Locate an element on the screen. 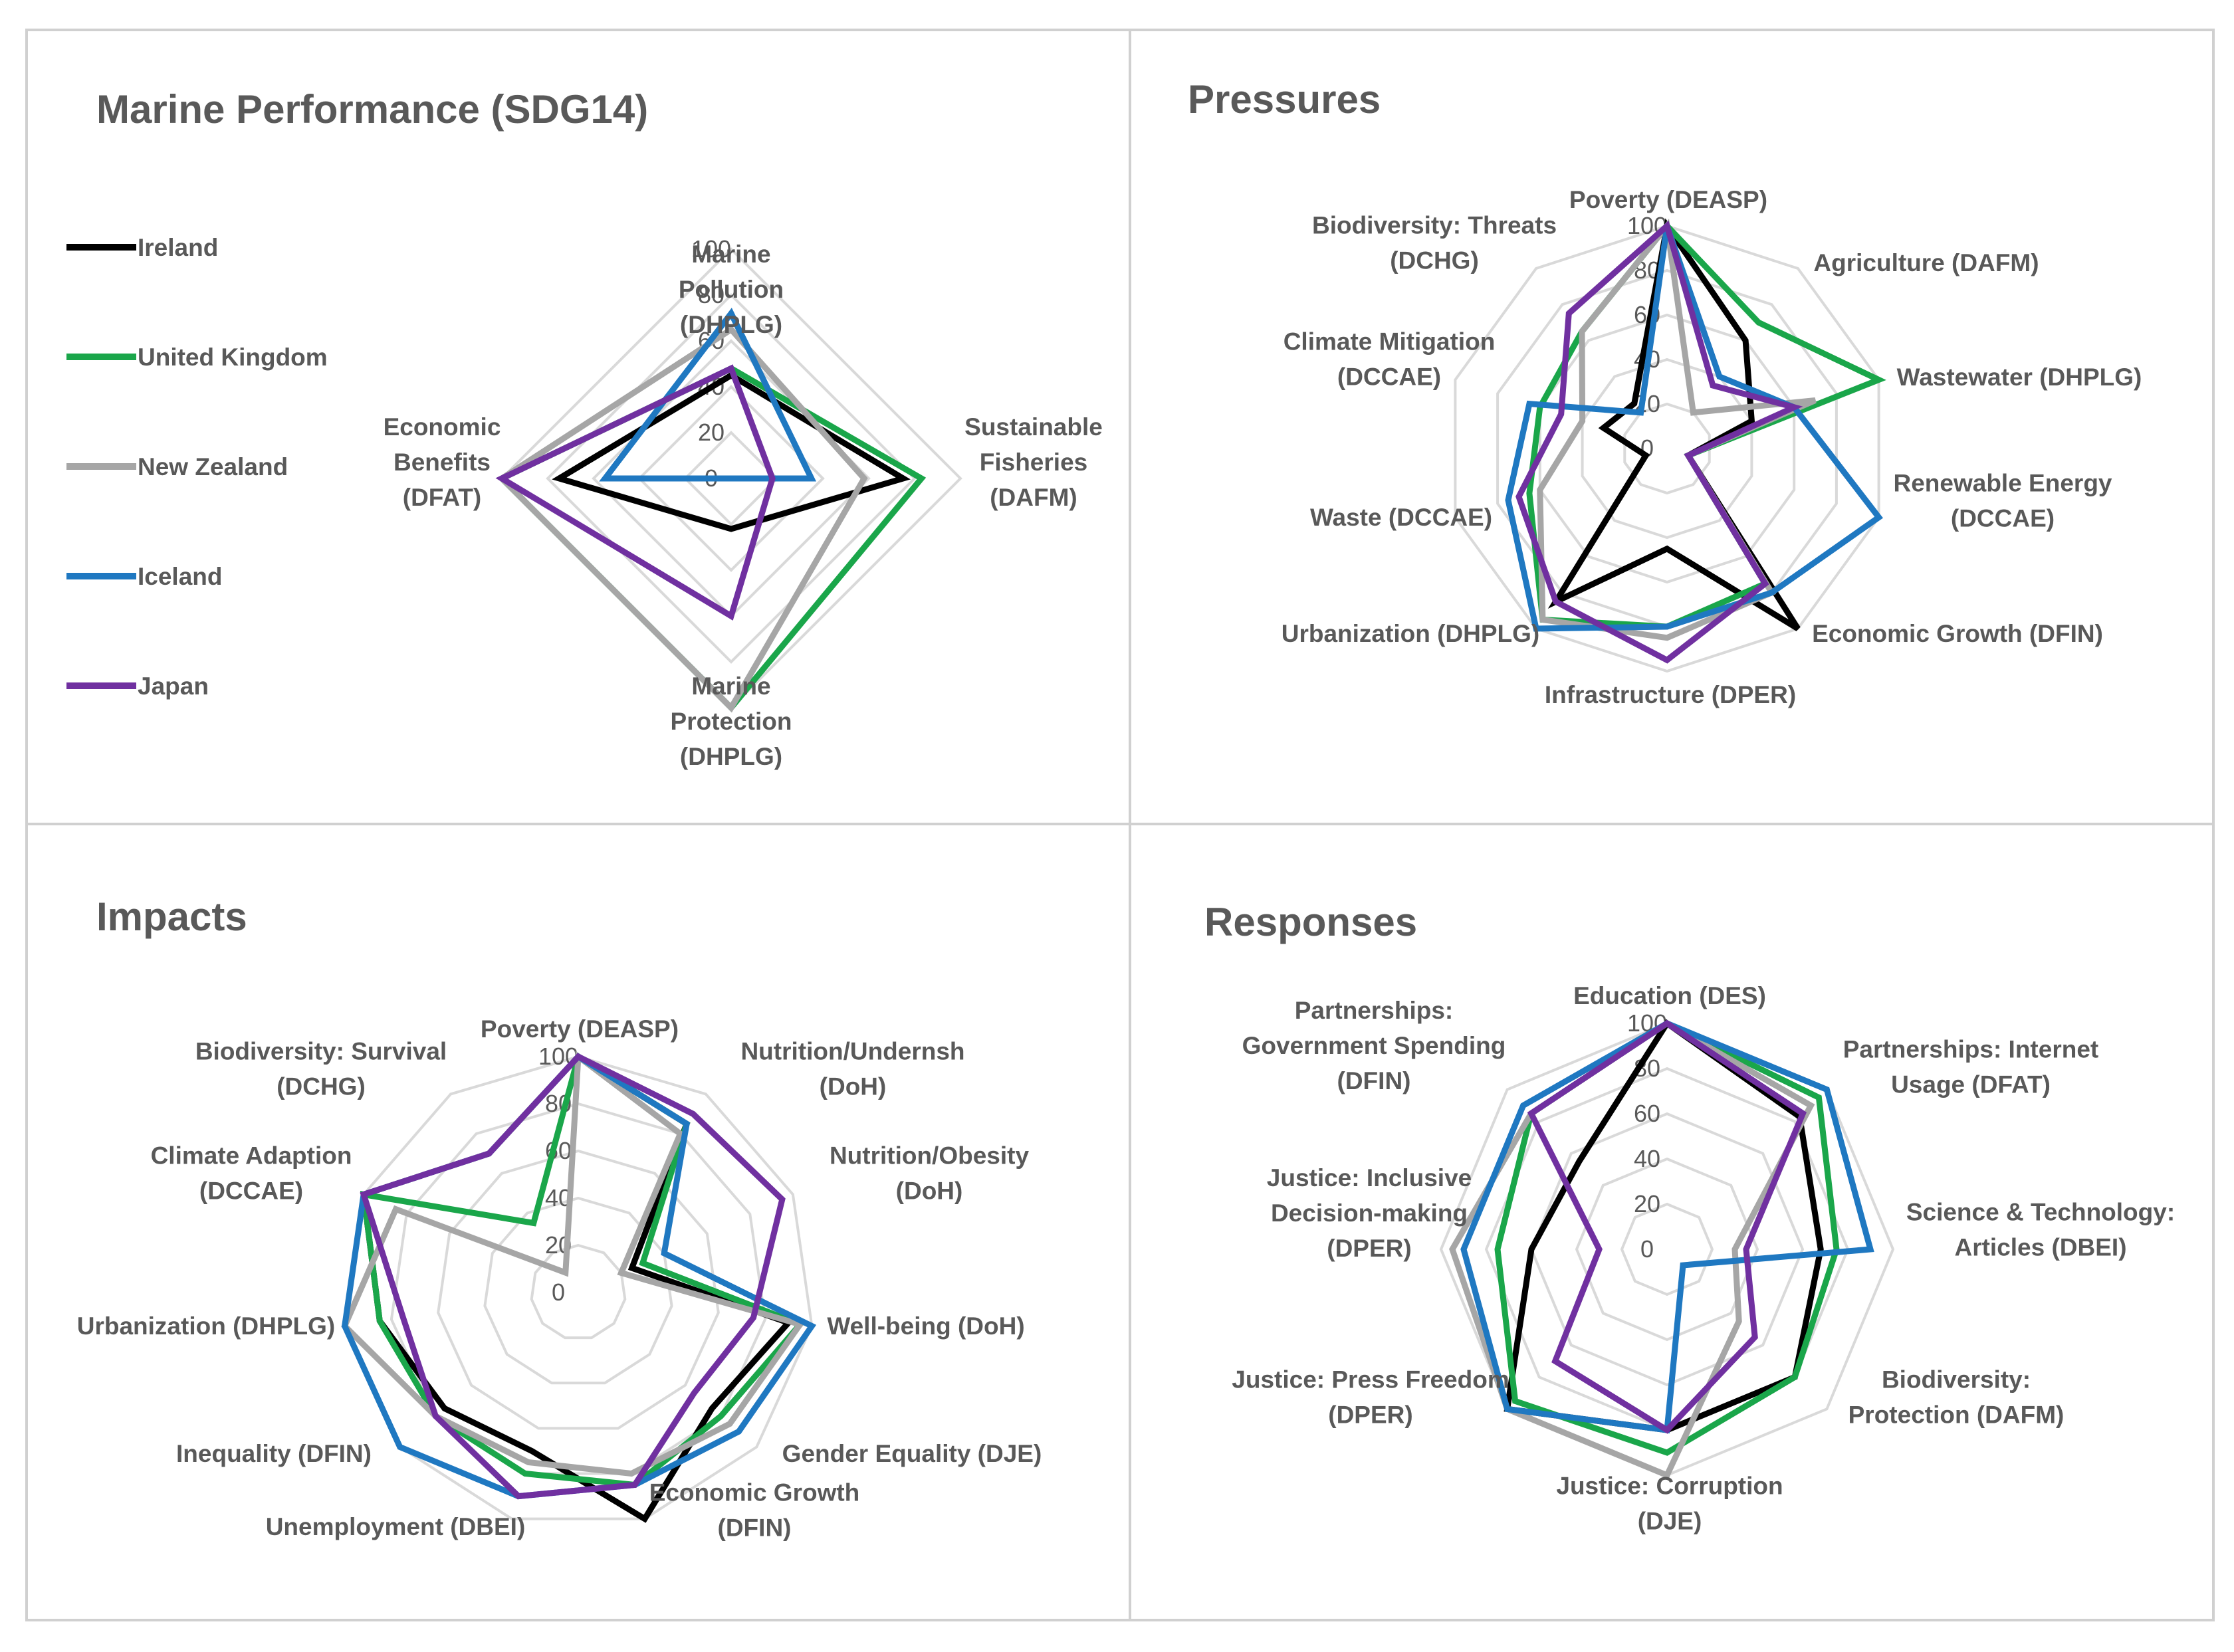 The height and width of the screenshot is (1652, 2234). legend-label: New Zealand is located at coordinates (213, 467).